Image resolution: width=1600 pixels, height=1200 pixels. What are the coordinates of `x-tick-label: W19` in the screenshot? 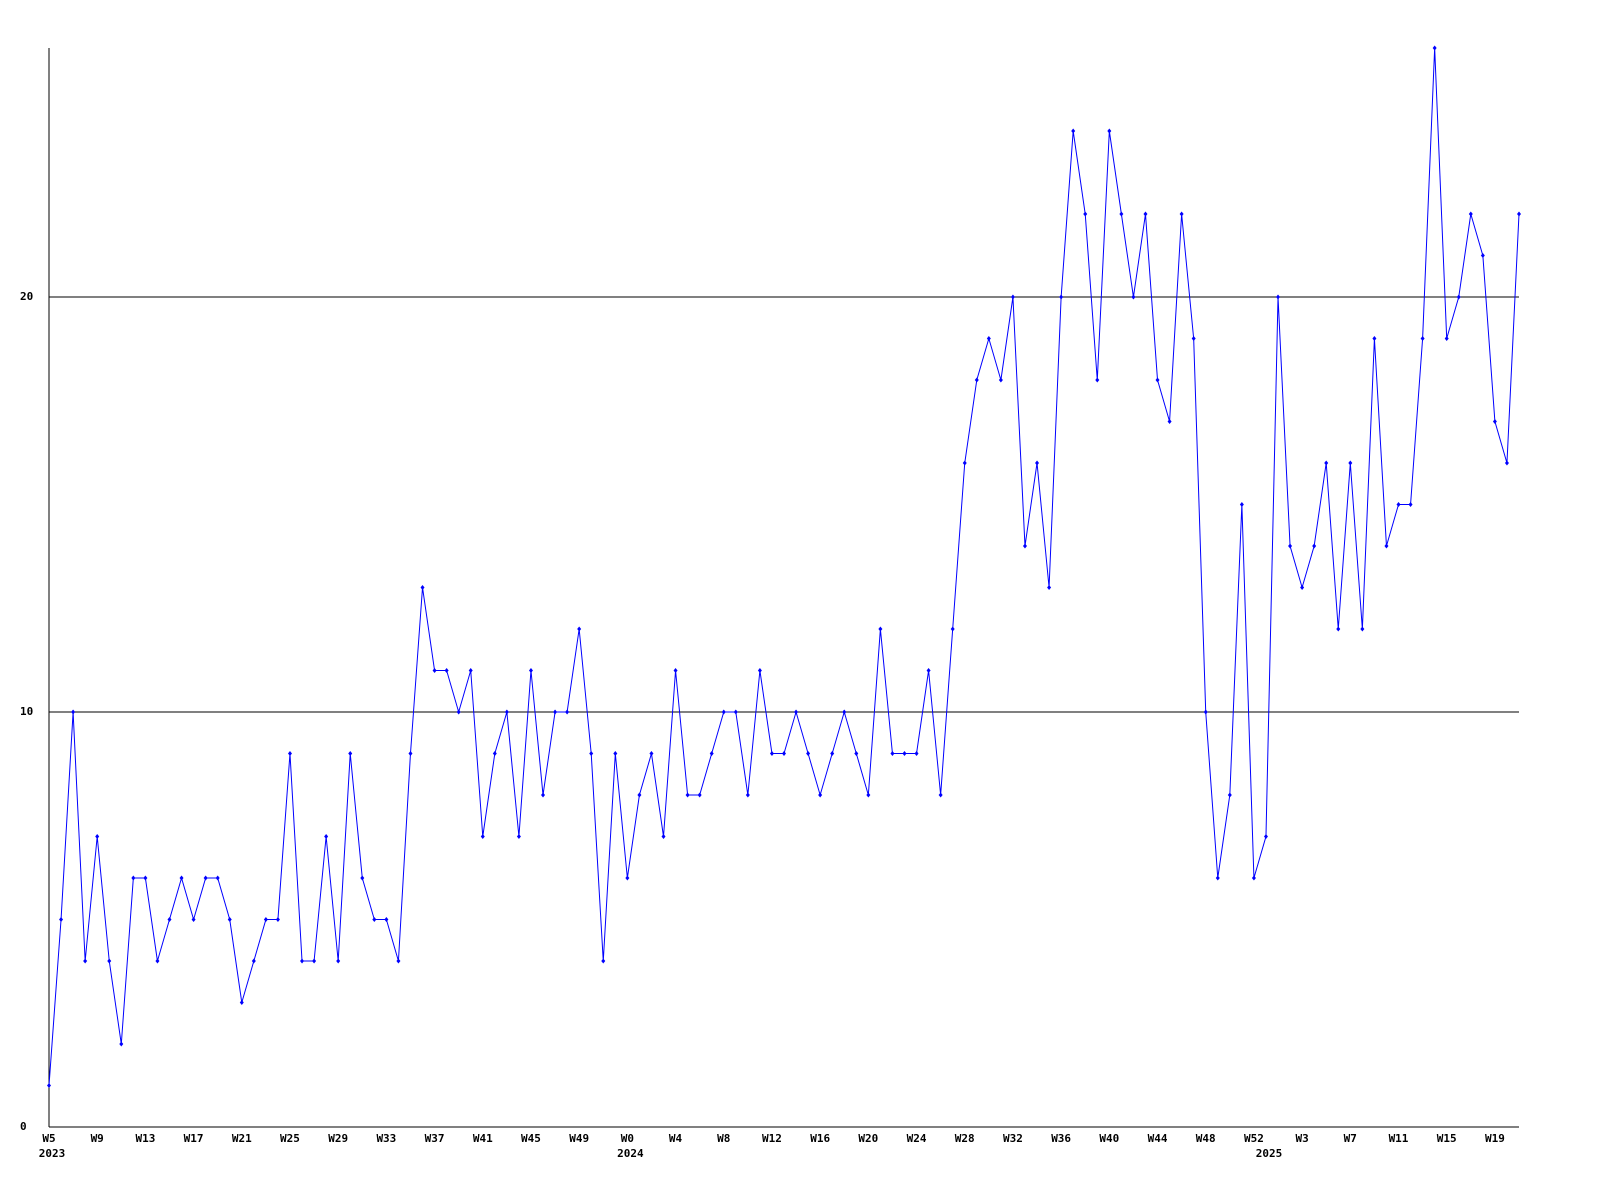 It's located at (1495, 1138).